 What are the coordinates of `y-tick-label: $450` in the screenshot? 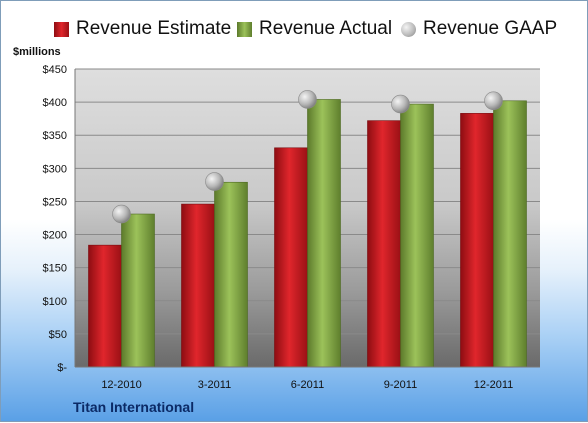 It's located at (55, 70).